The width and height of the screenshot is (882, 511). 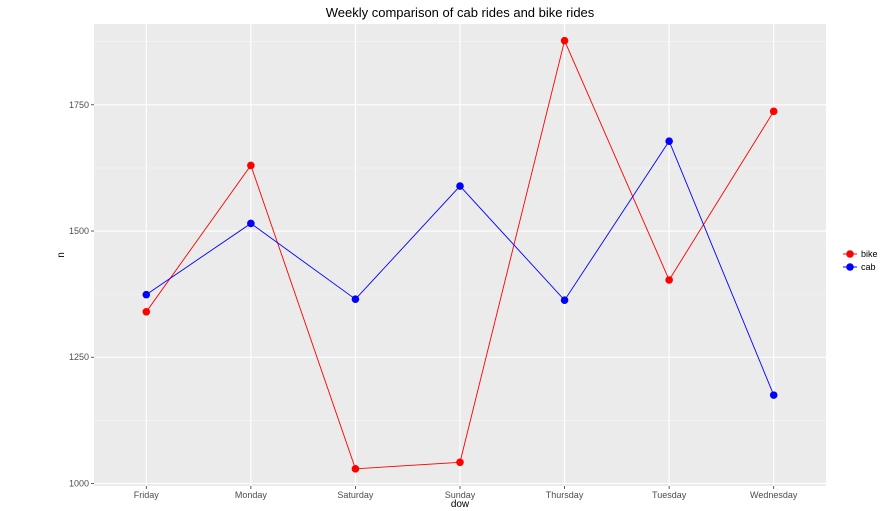 What do you see at coordinates (79, 231) in the screenshot?
I see `y-tick-label: 1500` at bounding box center [79, 231].